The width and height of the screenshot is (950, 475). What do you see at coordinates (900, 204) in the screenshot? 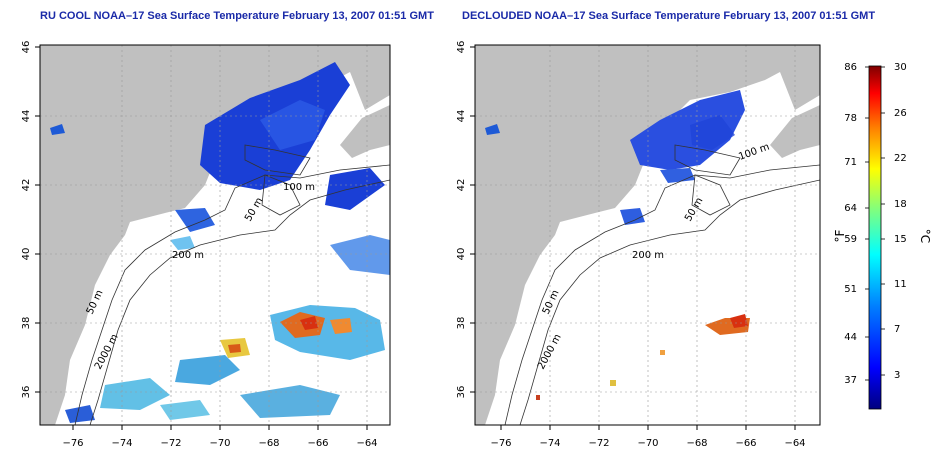
I see `c-tick-label: 18` at bounding box center [900, 204].